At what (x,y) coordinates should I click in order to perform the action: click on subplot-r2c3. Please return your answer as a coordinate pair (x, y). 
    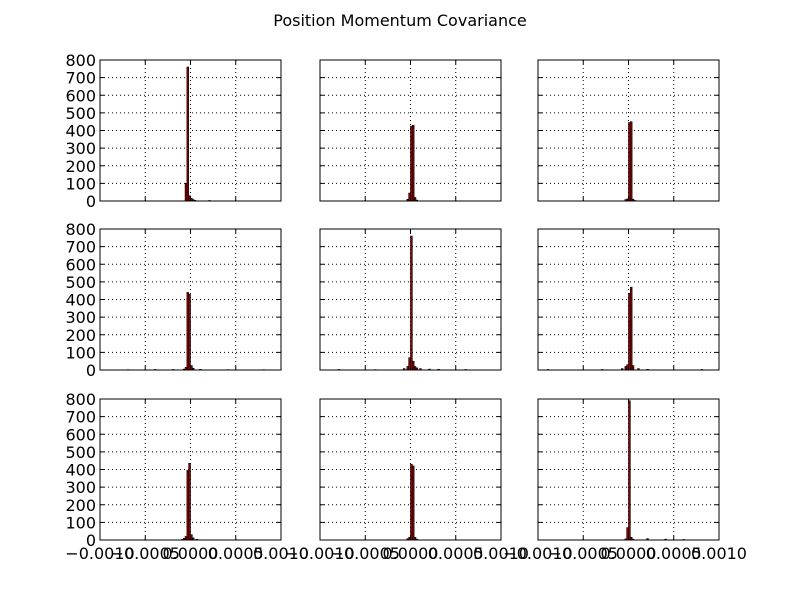
    Looking at the image, I should click on (628, 299).